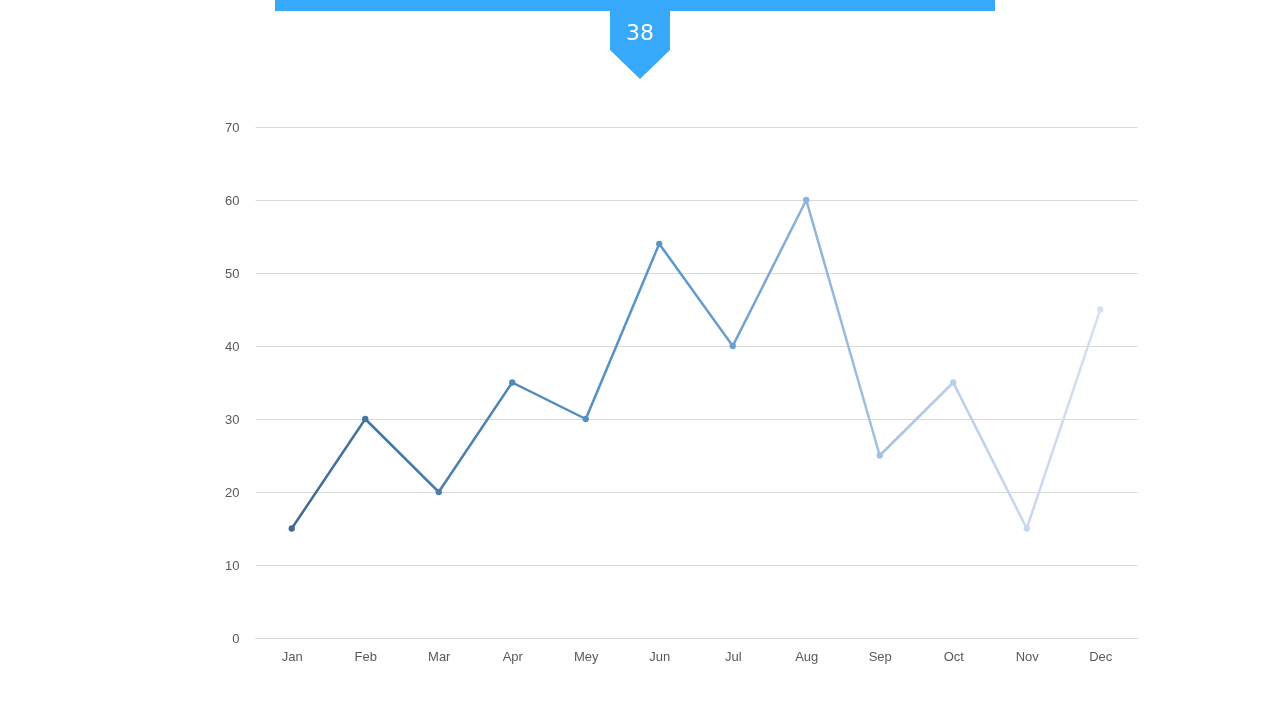 The image size is (1280, 720). I want to click on y-tick-label: 30, so click(232, 419).